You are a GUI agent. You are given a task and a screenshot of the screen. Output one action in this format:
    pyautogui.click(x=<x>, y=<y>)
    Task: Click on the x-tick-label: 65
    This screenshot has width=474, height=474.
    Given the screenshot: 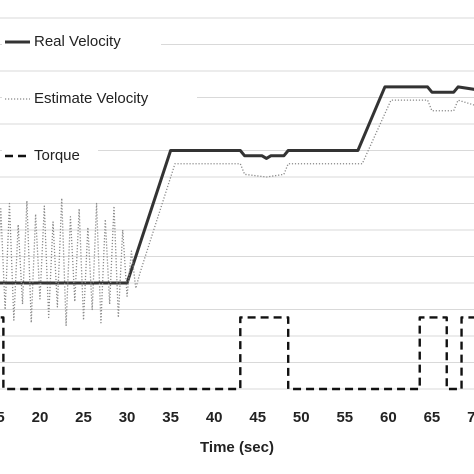 What is the action you would take?
    pyautogui.click(x=432, y=417)
    